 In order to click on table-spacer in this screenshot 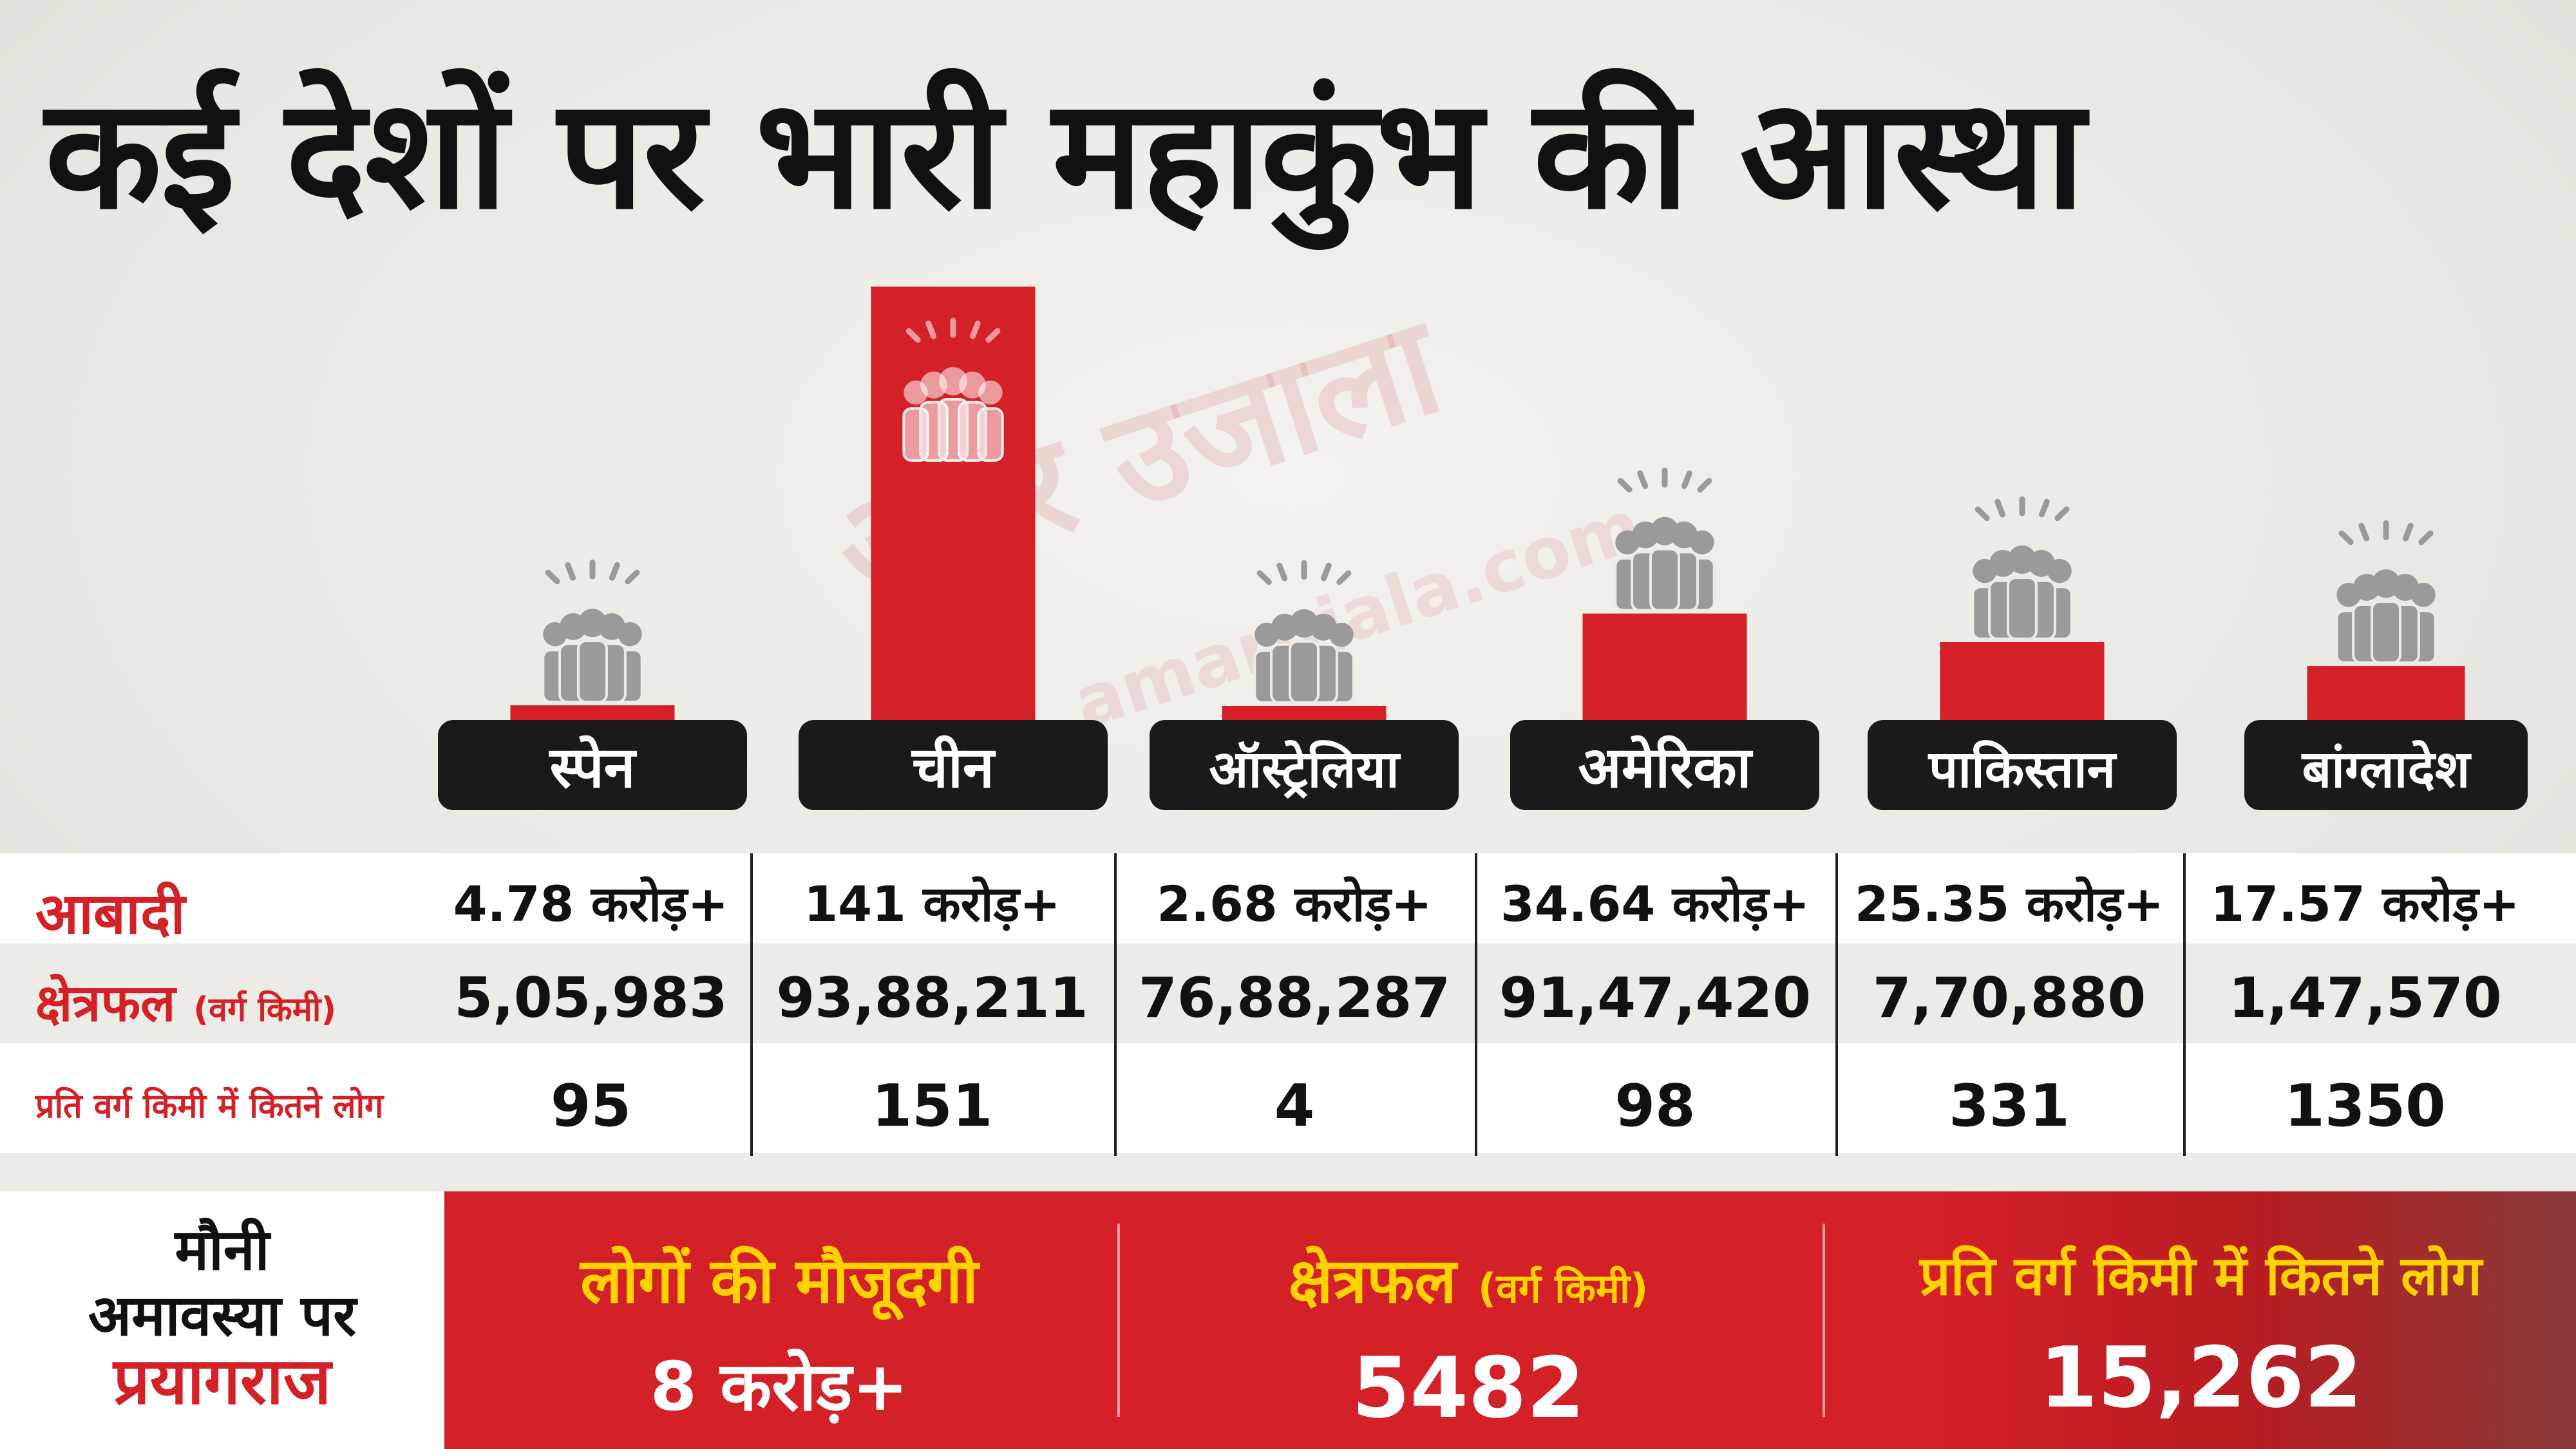, I will do `click(1288, 1172)`.